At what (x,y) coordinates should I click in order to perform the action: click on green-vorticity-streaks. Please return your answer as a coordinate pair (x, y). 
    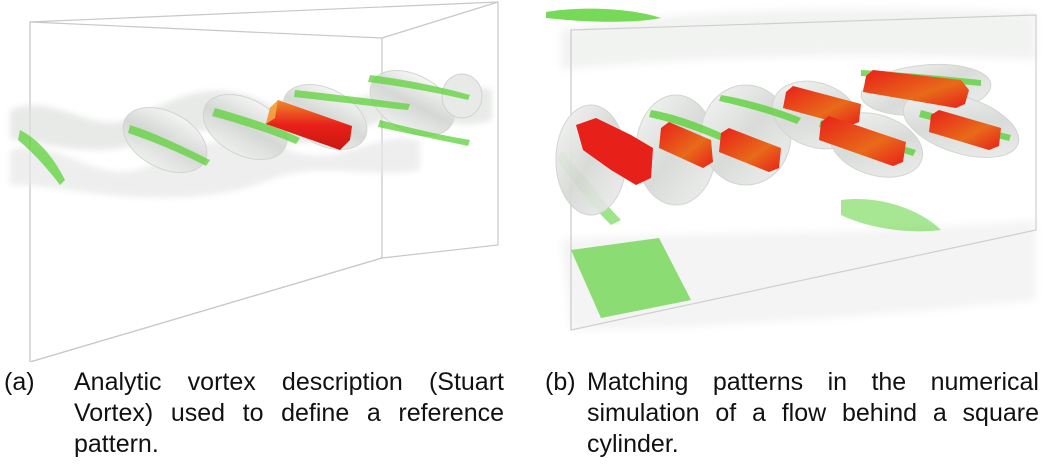
    Looking at the image, I should click on (244, 130).